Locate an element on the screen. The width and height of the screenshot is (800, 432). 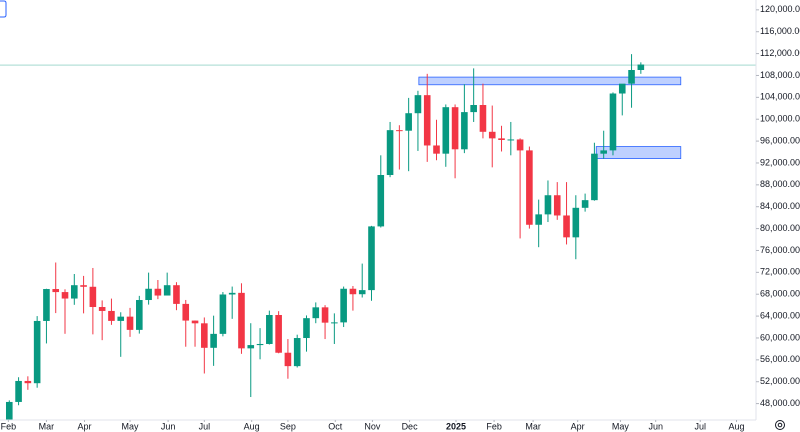
y-tick-label: 100,000.00 is located at coordinates (780, 119).